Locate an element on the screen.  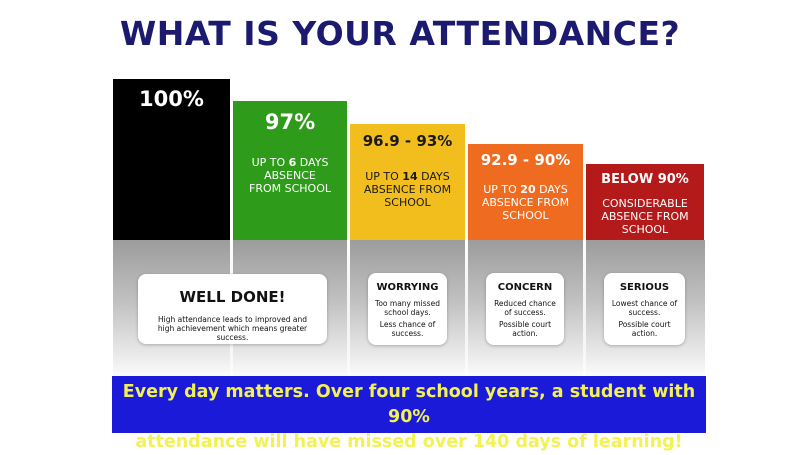
bar-percent: BELOW 90% is located at coordinates (645, 179).